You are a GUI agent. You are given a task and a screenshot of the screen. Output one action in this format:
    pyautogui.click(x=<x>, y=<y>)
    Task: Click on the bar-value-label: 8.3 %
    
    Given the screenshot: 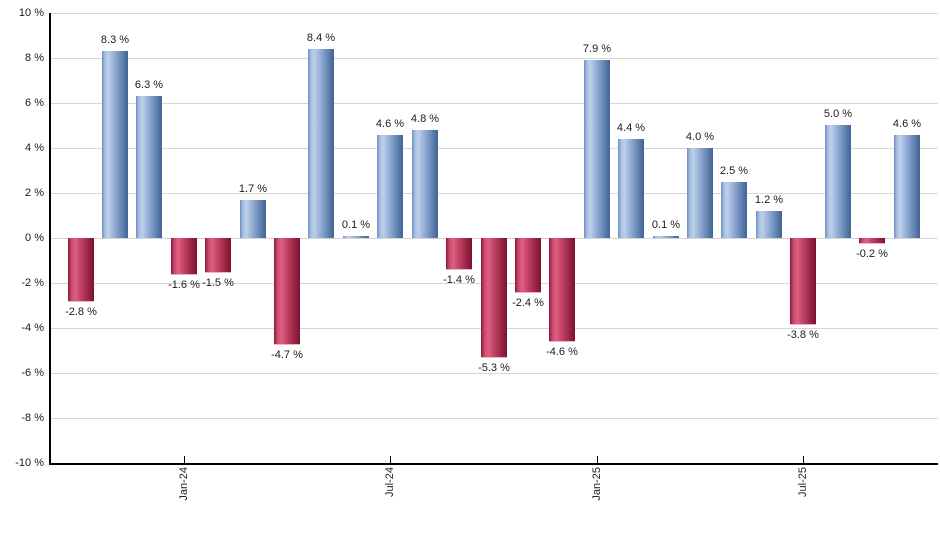 What is the action you would take?
    pyautogui.click(x=115, y=40)
    